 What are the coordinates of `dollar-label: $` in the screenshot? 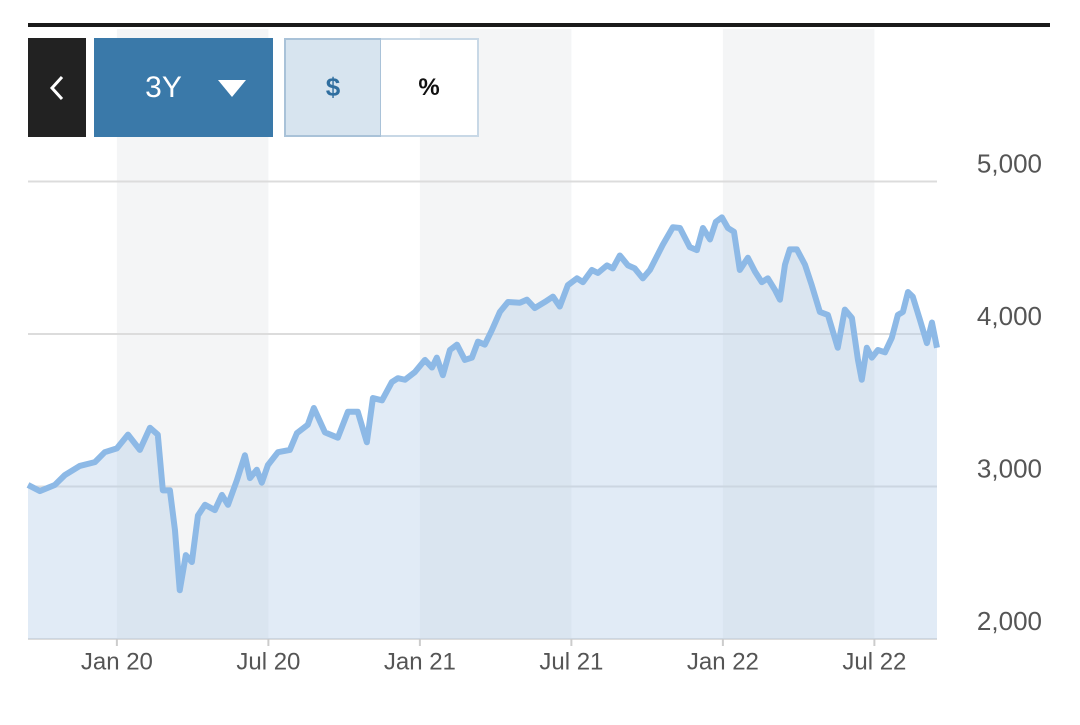 It's located at (333, 87).